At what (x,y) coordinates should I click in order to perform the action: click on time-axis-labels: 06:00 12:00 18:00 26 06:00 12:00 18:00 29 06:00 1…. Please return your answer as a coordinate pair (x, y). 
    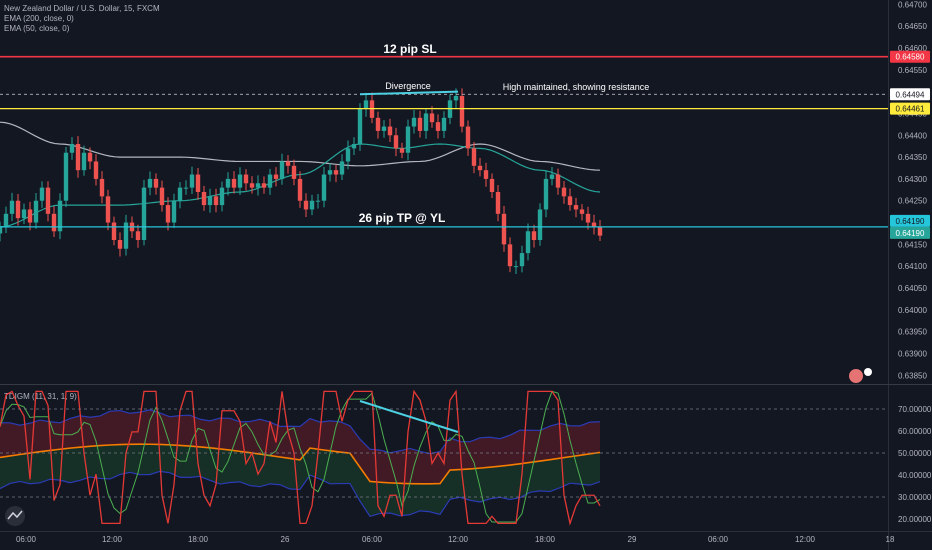
    Looking at the image, I should click on (455, 539).